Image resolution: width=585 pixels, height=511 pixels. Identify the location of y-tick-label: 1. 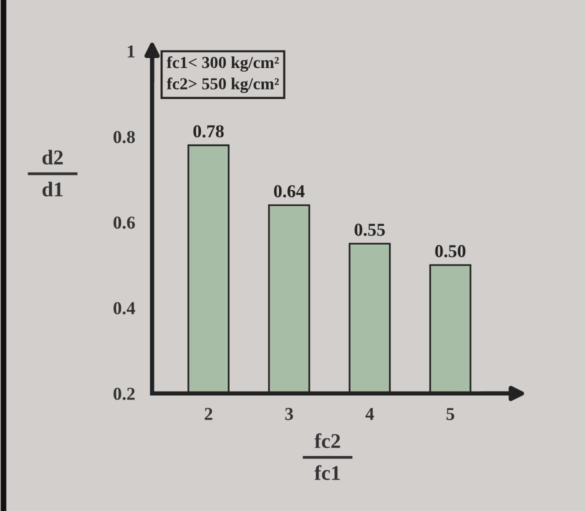
(131, 51).